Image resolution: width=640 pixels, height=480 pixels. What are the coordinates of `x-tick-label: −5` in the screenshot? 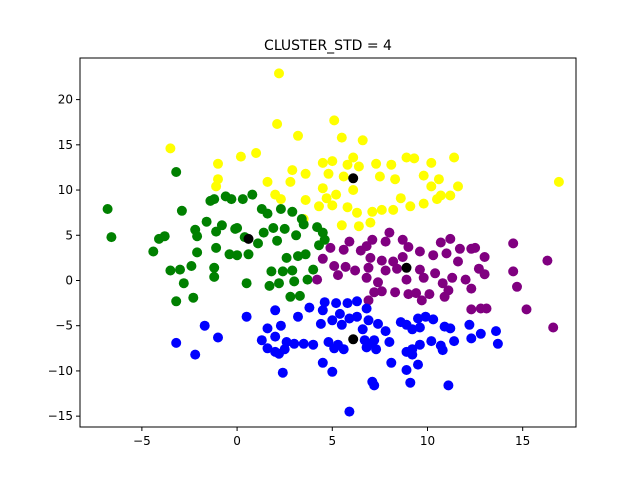 It's located at (142, 441).